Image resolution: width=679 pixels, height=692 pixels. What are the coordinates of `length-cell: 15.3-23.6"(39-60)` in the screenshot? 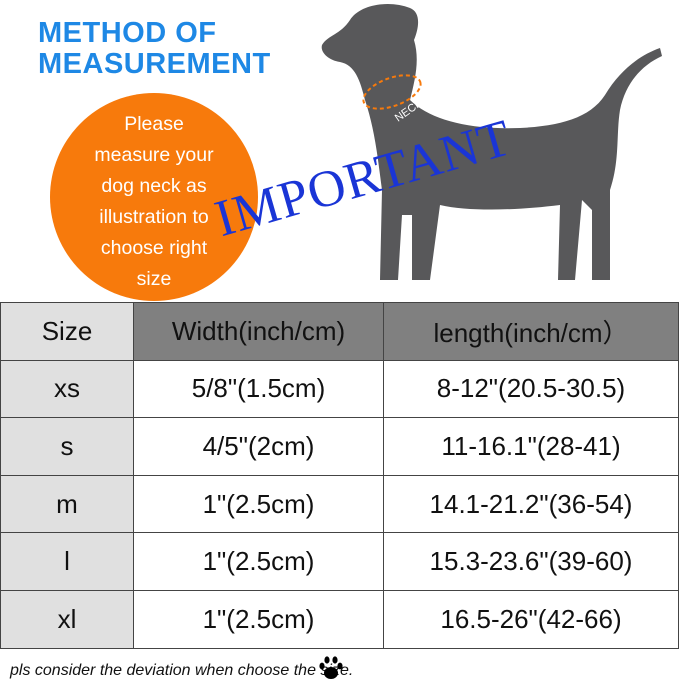 It's located at (531, 561).